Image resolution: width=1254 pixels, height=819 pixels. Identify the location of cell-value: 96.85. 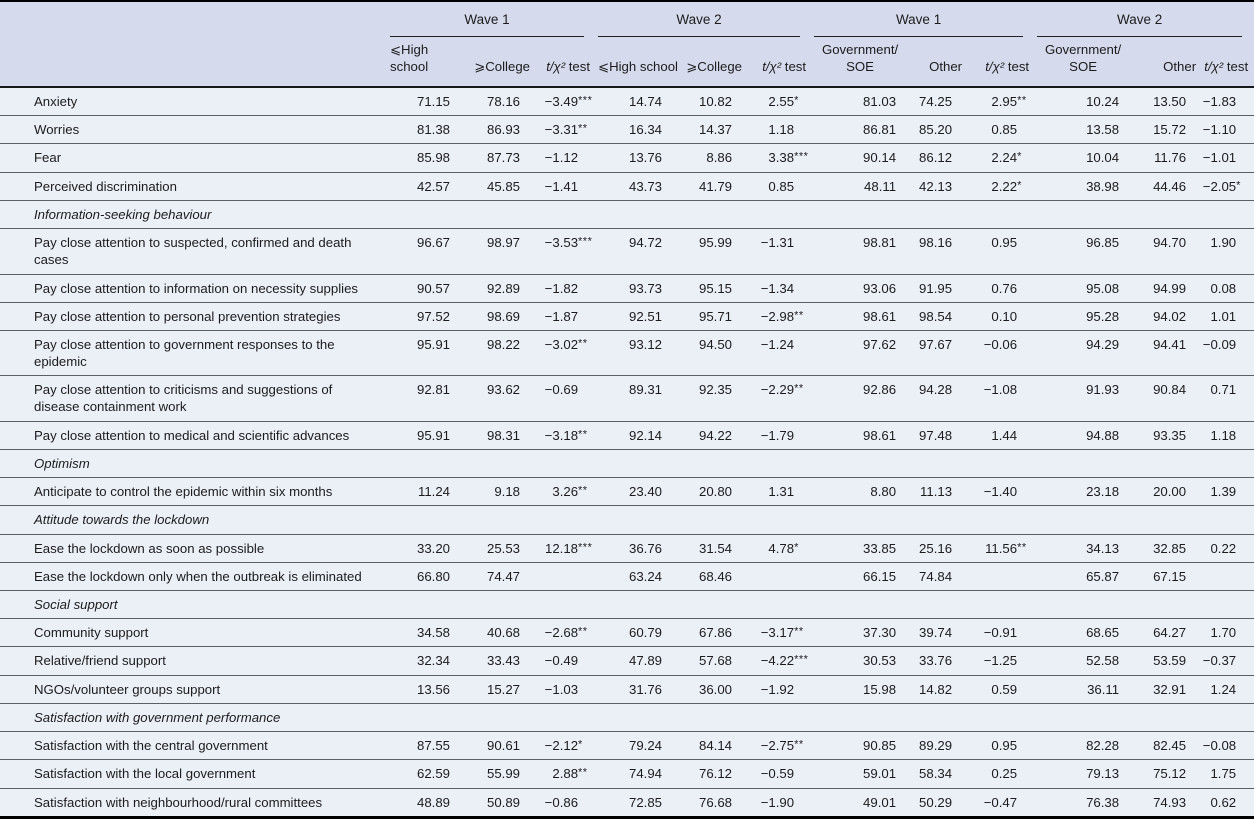
(1085, 251).